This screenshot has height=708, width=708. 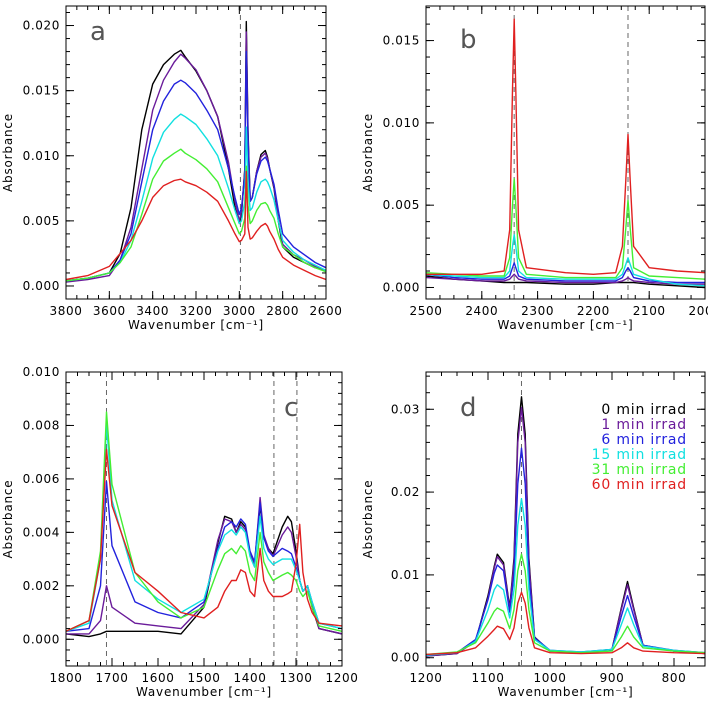 What do you see at coordinates (644, 425) in the screenshot?
I see `legend-entry: 1 min irrad` at bounding box center [644, 425].